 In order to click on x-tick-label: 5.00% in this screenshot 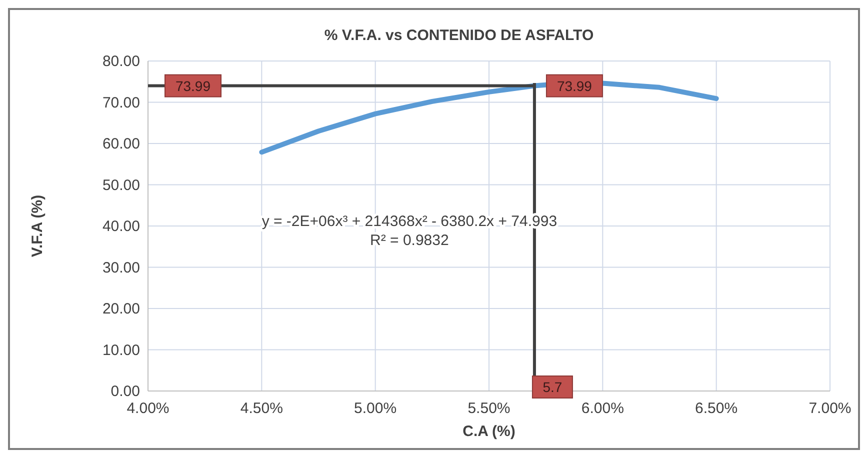, I will do `click(375, 408)`.